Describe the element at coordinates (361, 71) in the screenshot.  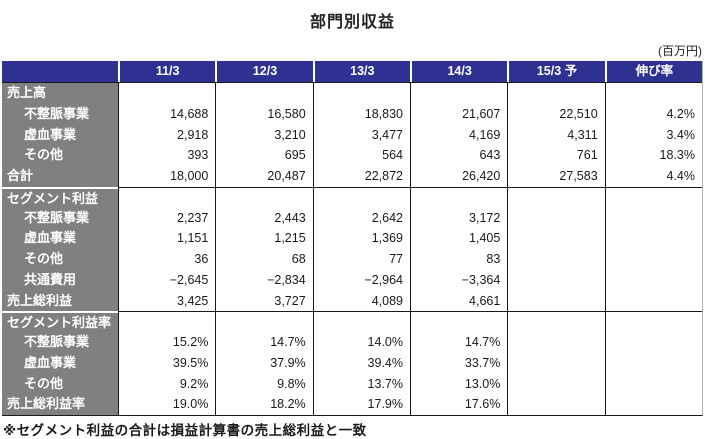
I see `column-header-13-3: 13/3` at that location.